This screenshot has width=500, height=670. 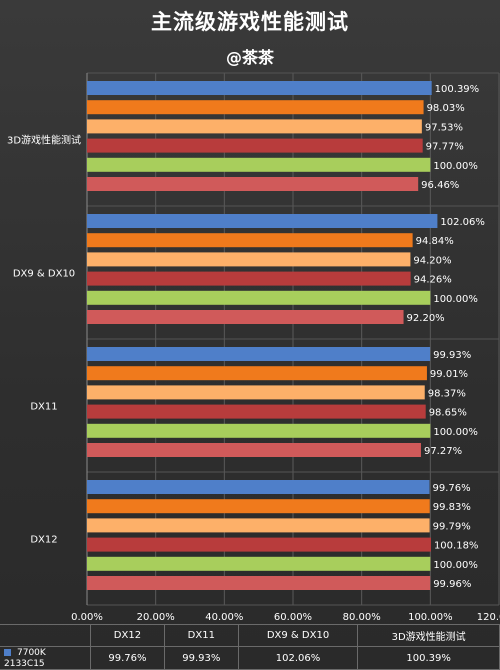 What do you see at coordinates (452, 488) in the screenshot?
I see `data-label: 99.76%` at bounding box center [452, 488].